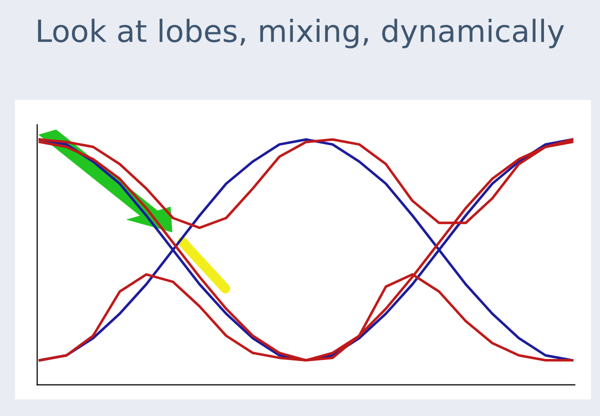 This screenshot has width=600, height=416. I want to click on chart-title: Look at lobes, mixing, dynamically, so click(301, 33).